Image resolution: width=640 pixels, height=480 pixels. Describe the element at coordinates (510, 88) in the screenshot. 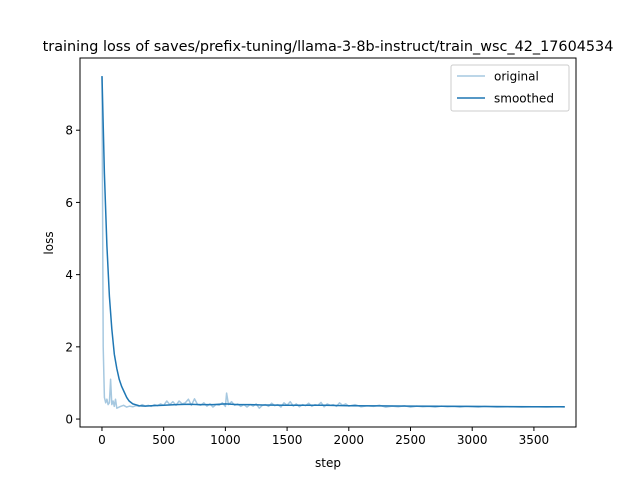

I see `legend: original smoothed` at that location.